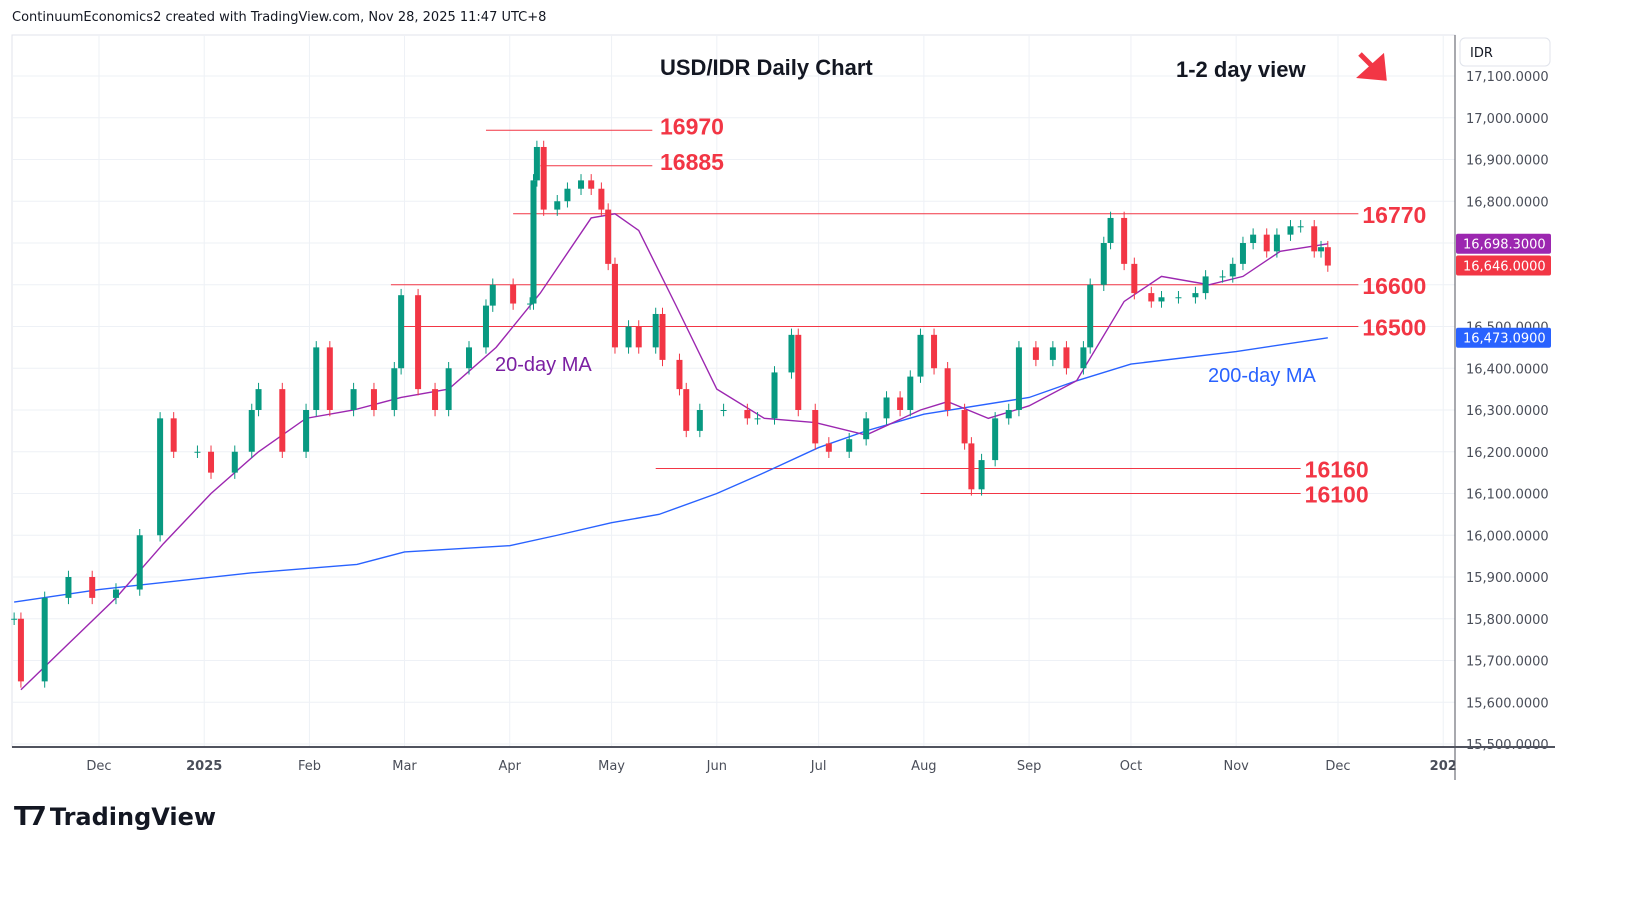 The height and width of the screenshot is (897, 1649). I want to click on y-tick-label: 15,900.0000, so click(1507, 578).